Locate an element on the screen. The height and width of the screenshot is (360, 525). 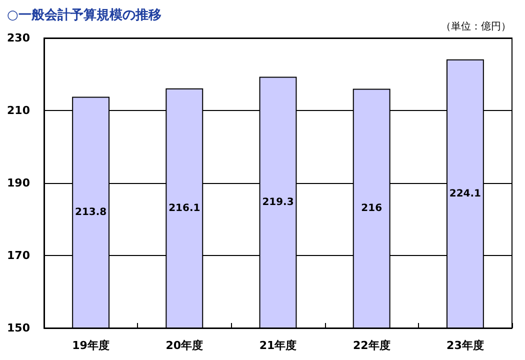
data-label: 216 is located at coordinates (371, 208).